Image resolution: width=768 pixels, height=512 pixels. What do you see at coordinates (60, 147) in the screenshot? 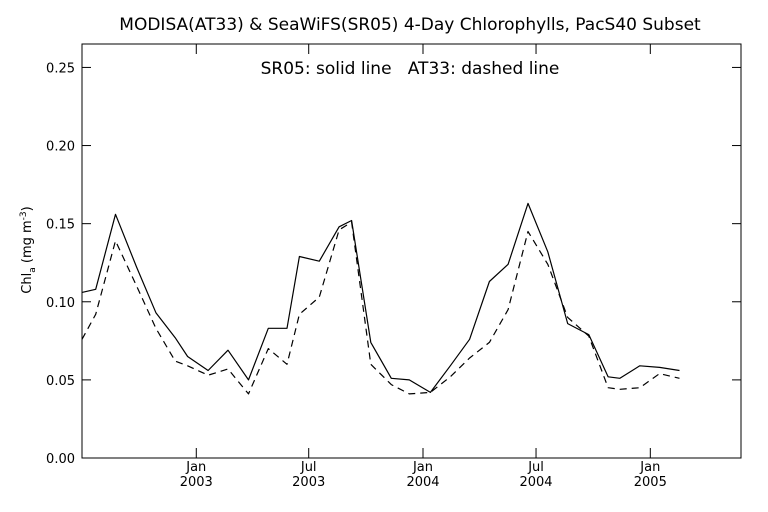
I see `y-tick-label: 0.20` at bounding box center [60, 147].